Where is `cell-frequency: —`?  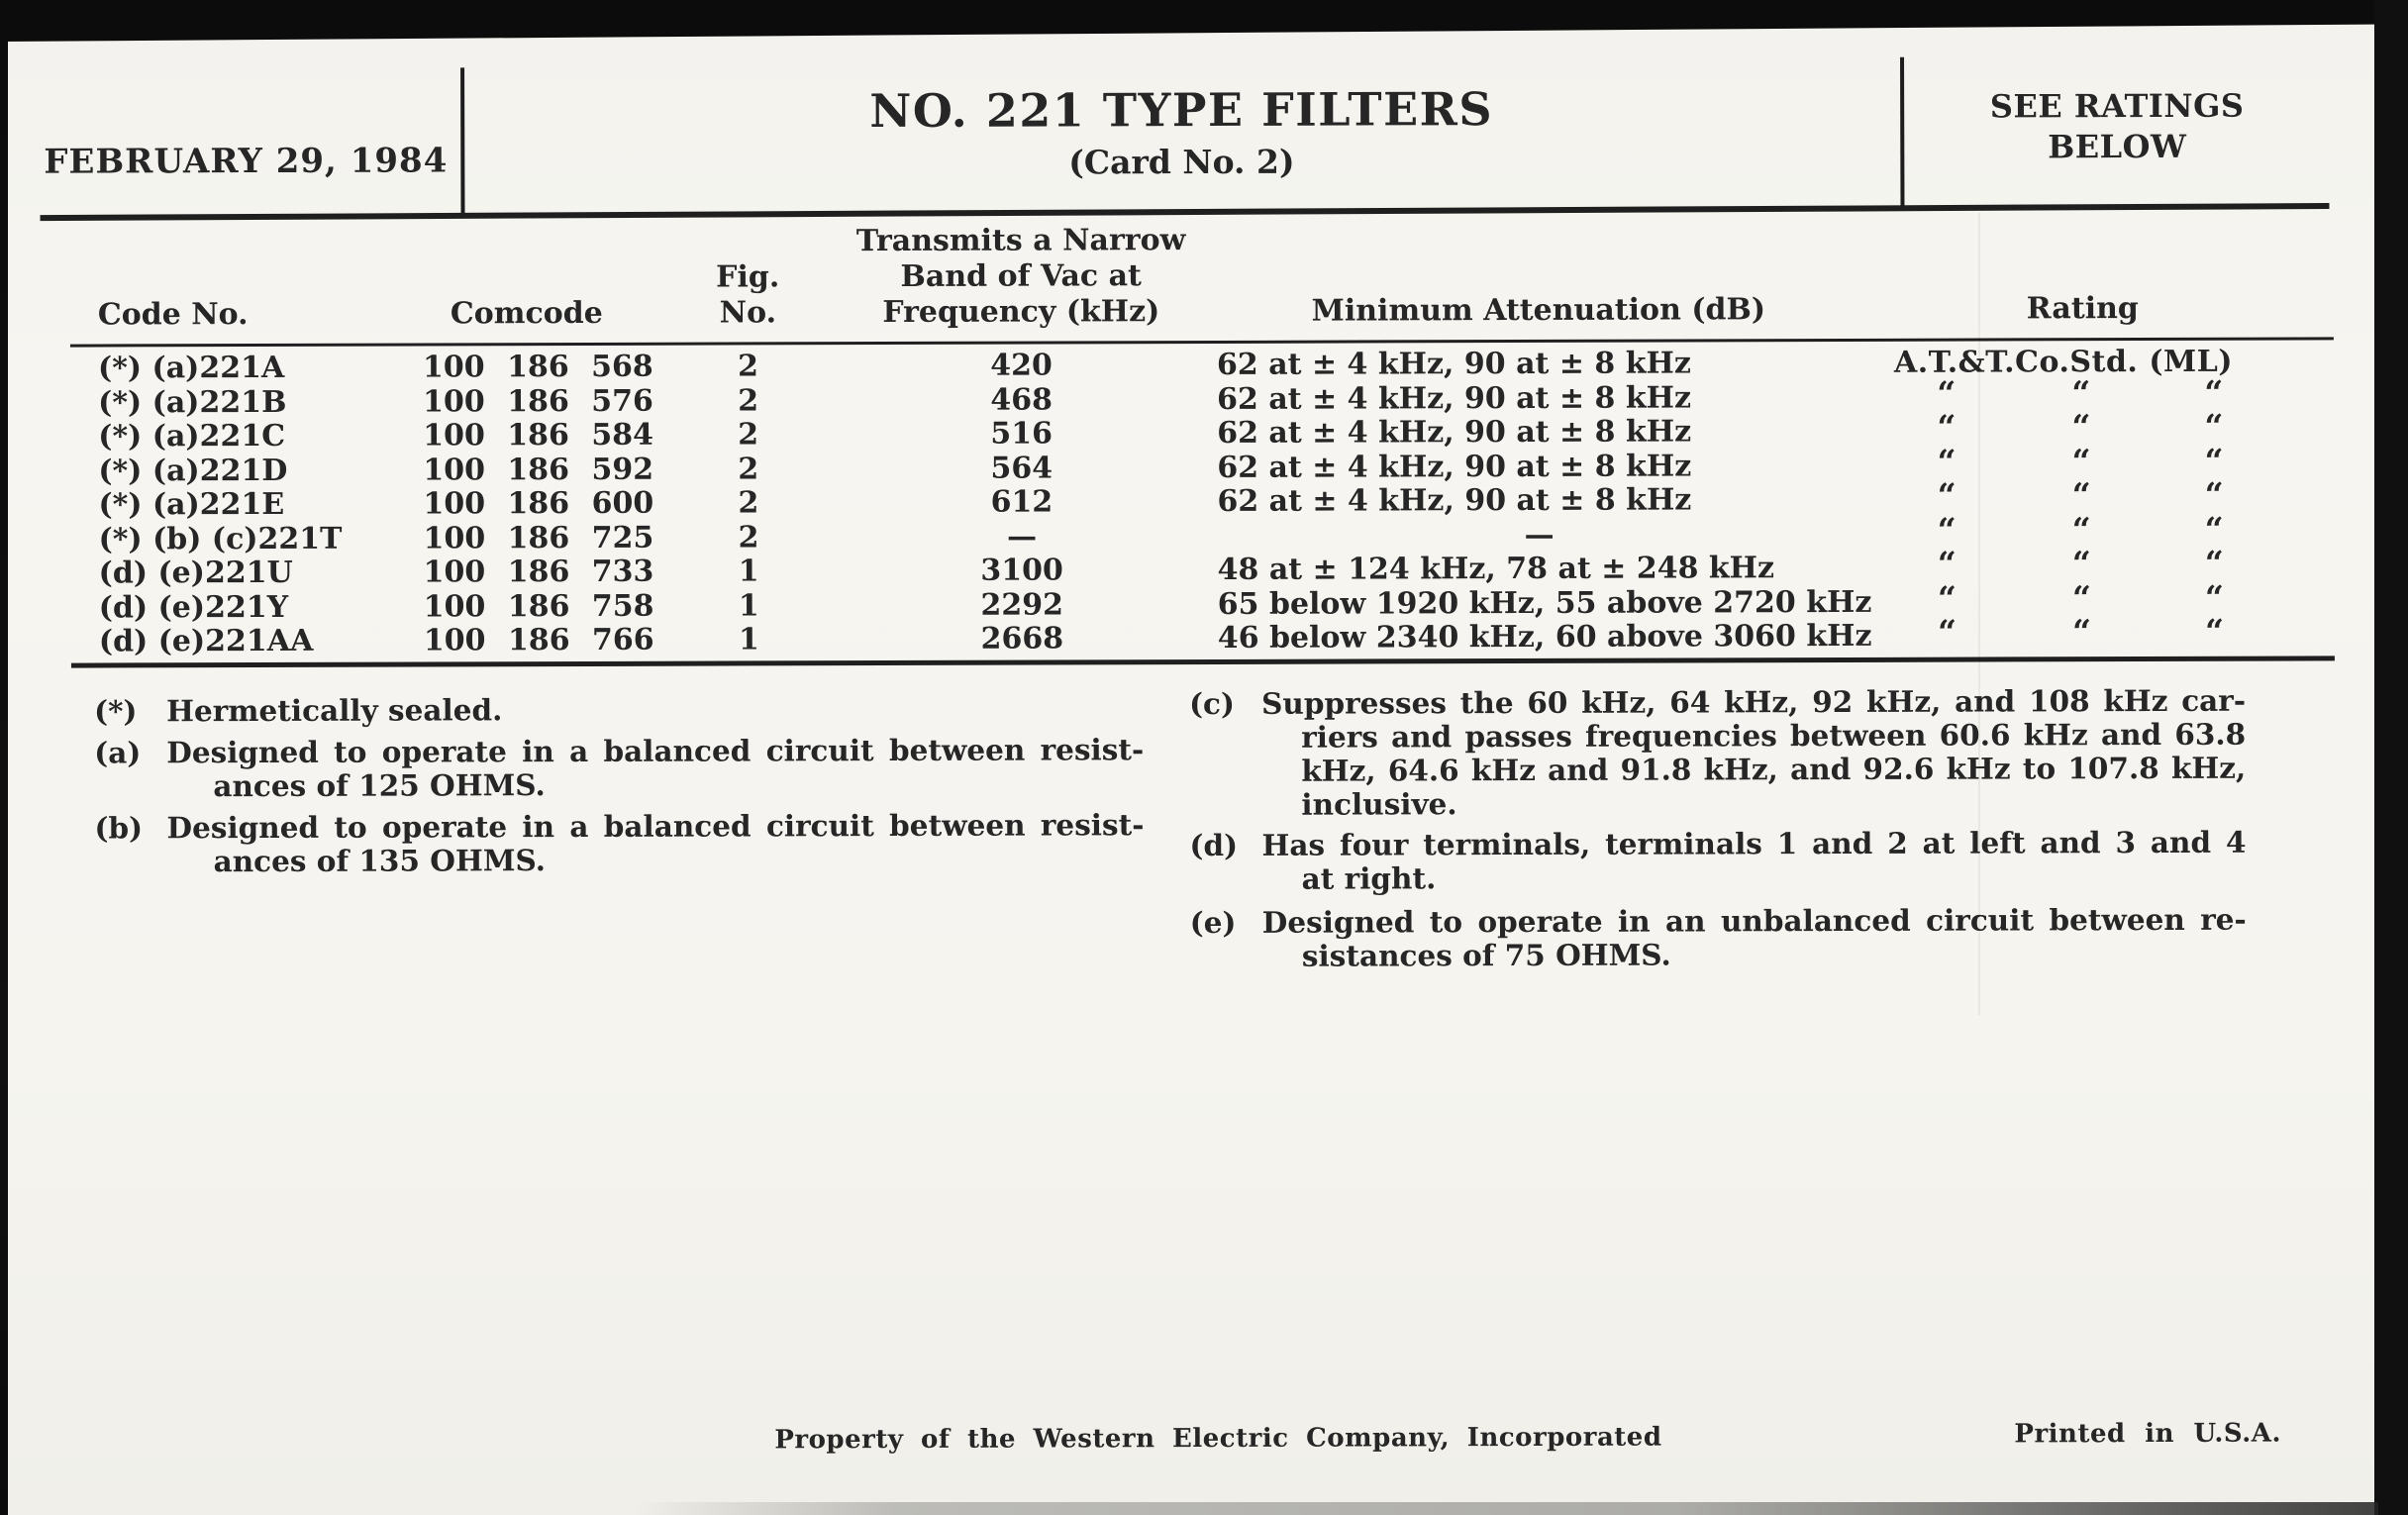
cell-frequency: — is located at coordinates (1022, 537).